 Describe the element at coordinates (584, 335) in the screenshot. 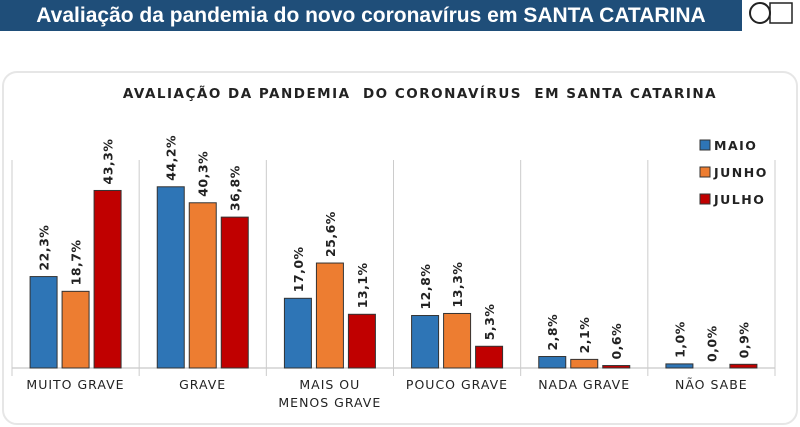

I see `value-label: 2,1%` at that location.